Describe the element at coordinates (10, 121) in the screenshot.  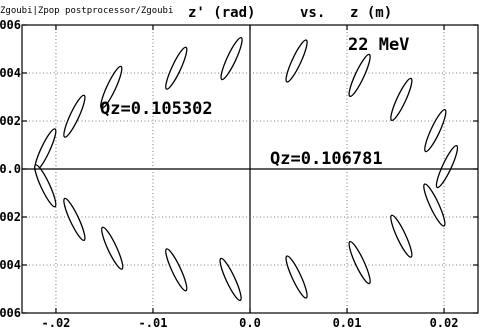
I see `y-tick-label-upper-2: .002` at that location.